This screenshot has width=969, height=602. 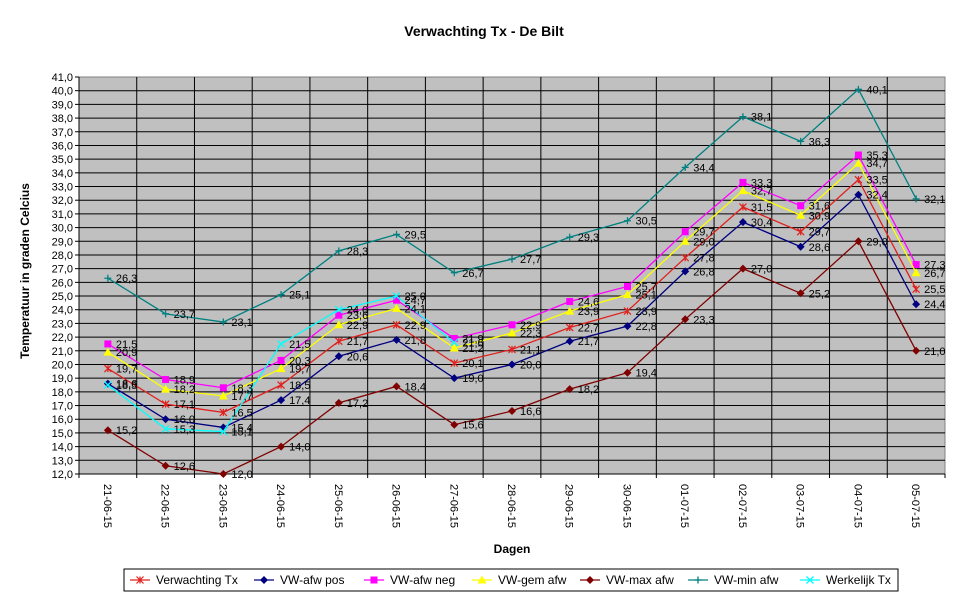 What do you see at coordinates (184, 390) in the screenshot?
I see `data-label: 18,2` at bounding box center [184, 390].